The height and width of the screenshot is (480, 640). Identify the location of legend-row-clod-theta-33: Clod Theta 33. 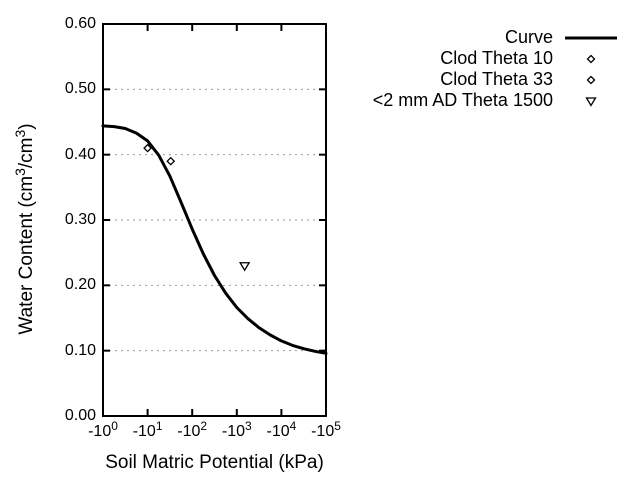
(482, 79).